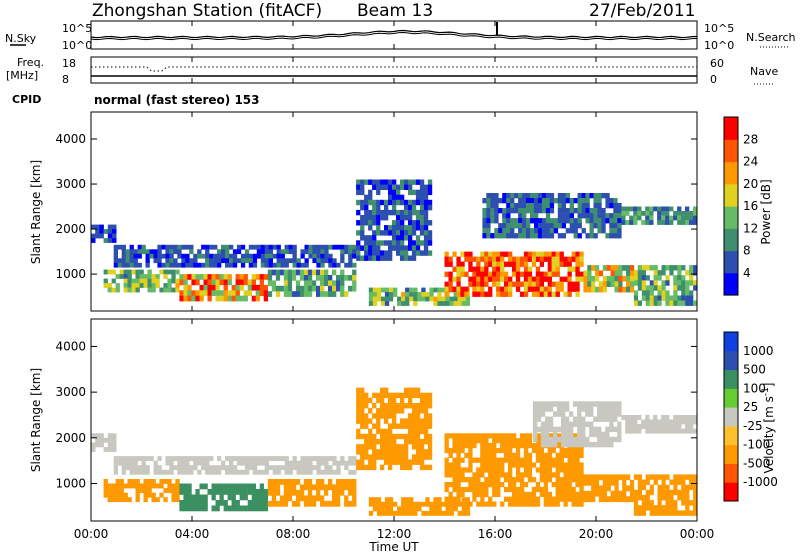 This screenshot has width=800, height=558. What do you see at coordinates (747, 273) in the screenshot?
I see `colorbar-tick-label: 4` at bounding box center [747, 273].